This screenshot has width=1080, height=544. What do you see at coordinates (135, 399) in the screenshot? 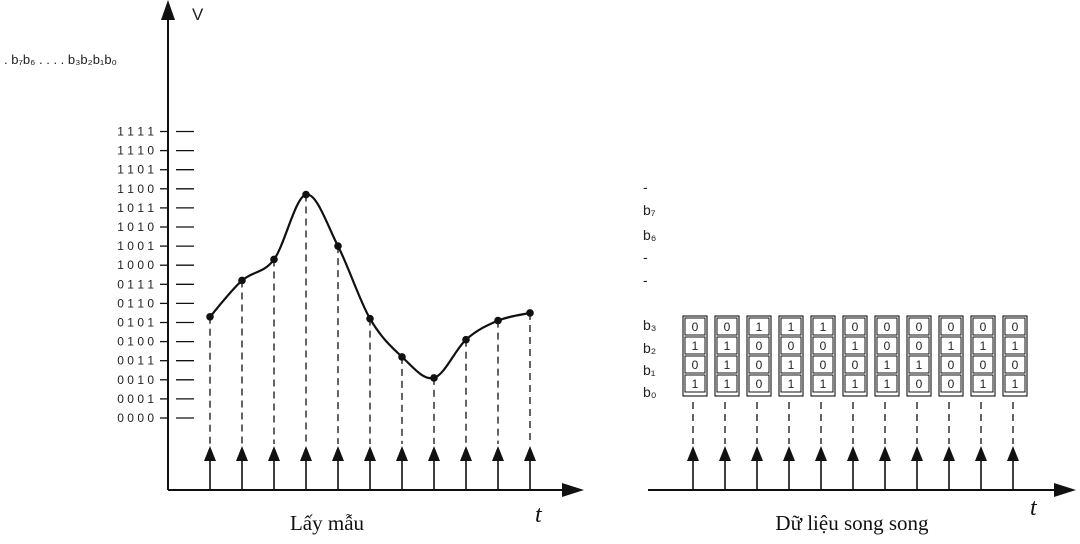
I see `level-label: 0 0 0 1` at bounding box center [135, 399].